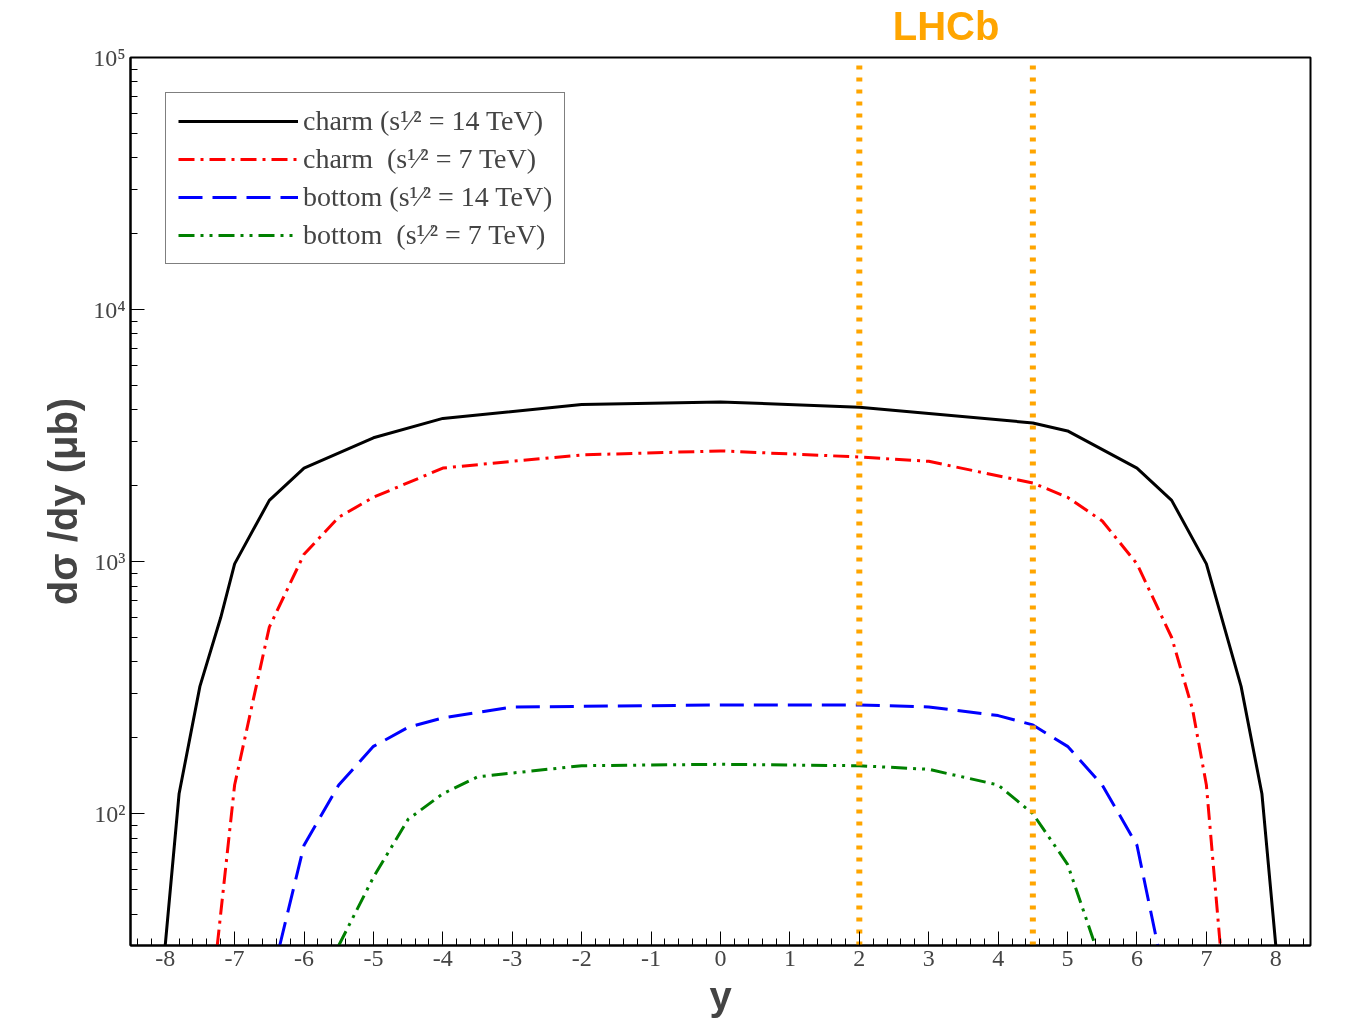 This screenshot has width=1348, height=1032. I want to click on legend-label: charm (s¹⁄² = 14 TeV), so click(423, 121).